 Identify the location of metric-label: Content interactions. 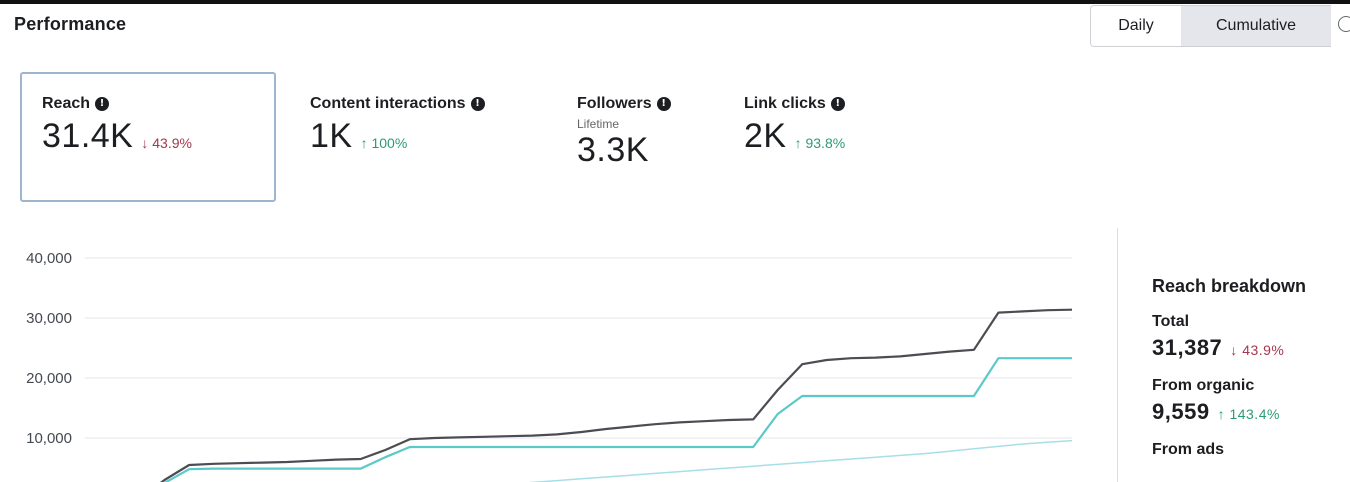
(388, 103).